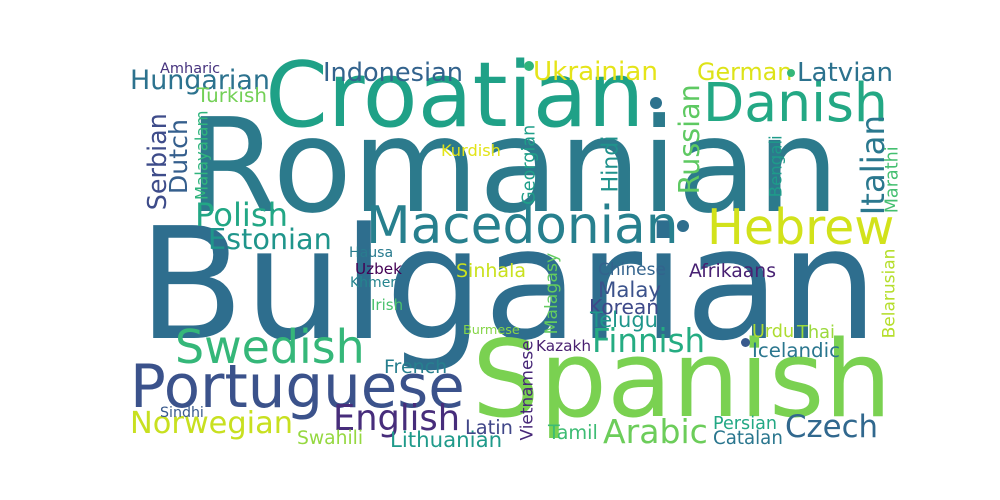 This screenshot has width=1000, height=500. I want to click on word-malayalam: Malayalam, so click(202, 155).